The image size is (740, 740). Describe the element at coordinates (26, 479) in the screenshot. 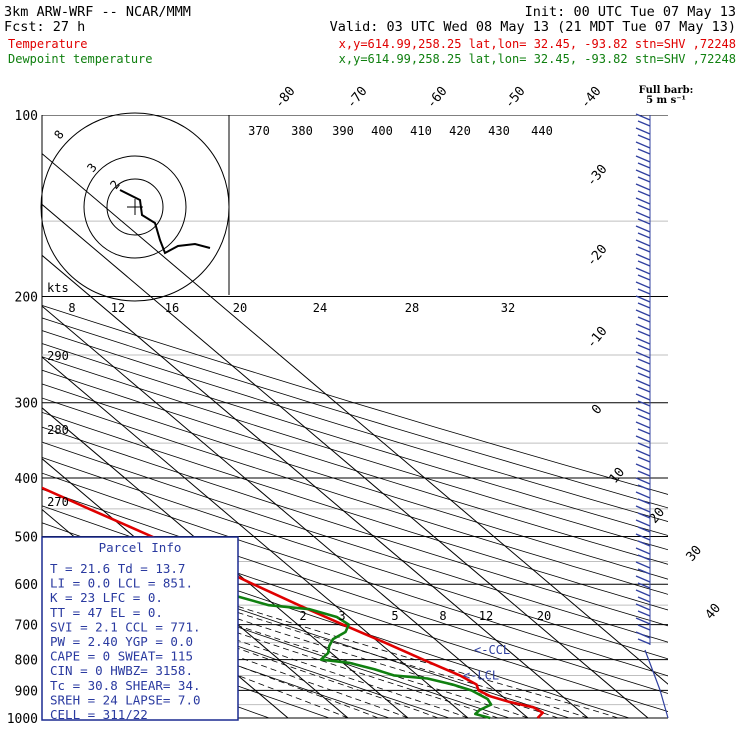

I see `pressure-label-400: 400` at that location.